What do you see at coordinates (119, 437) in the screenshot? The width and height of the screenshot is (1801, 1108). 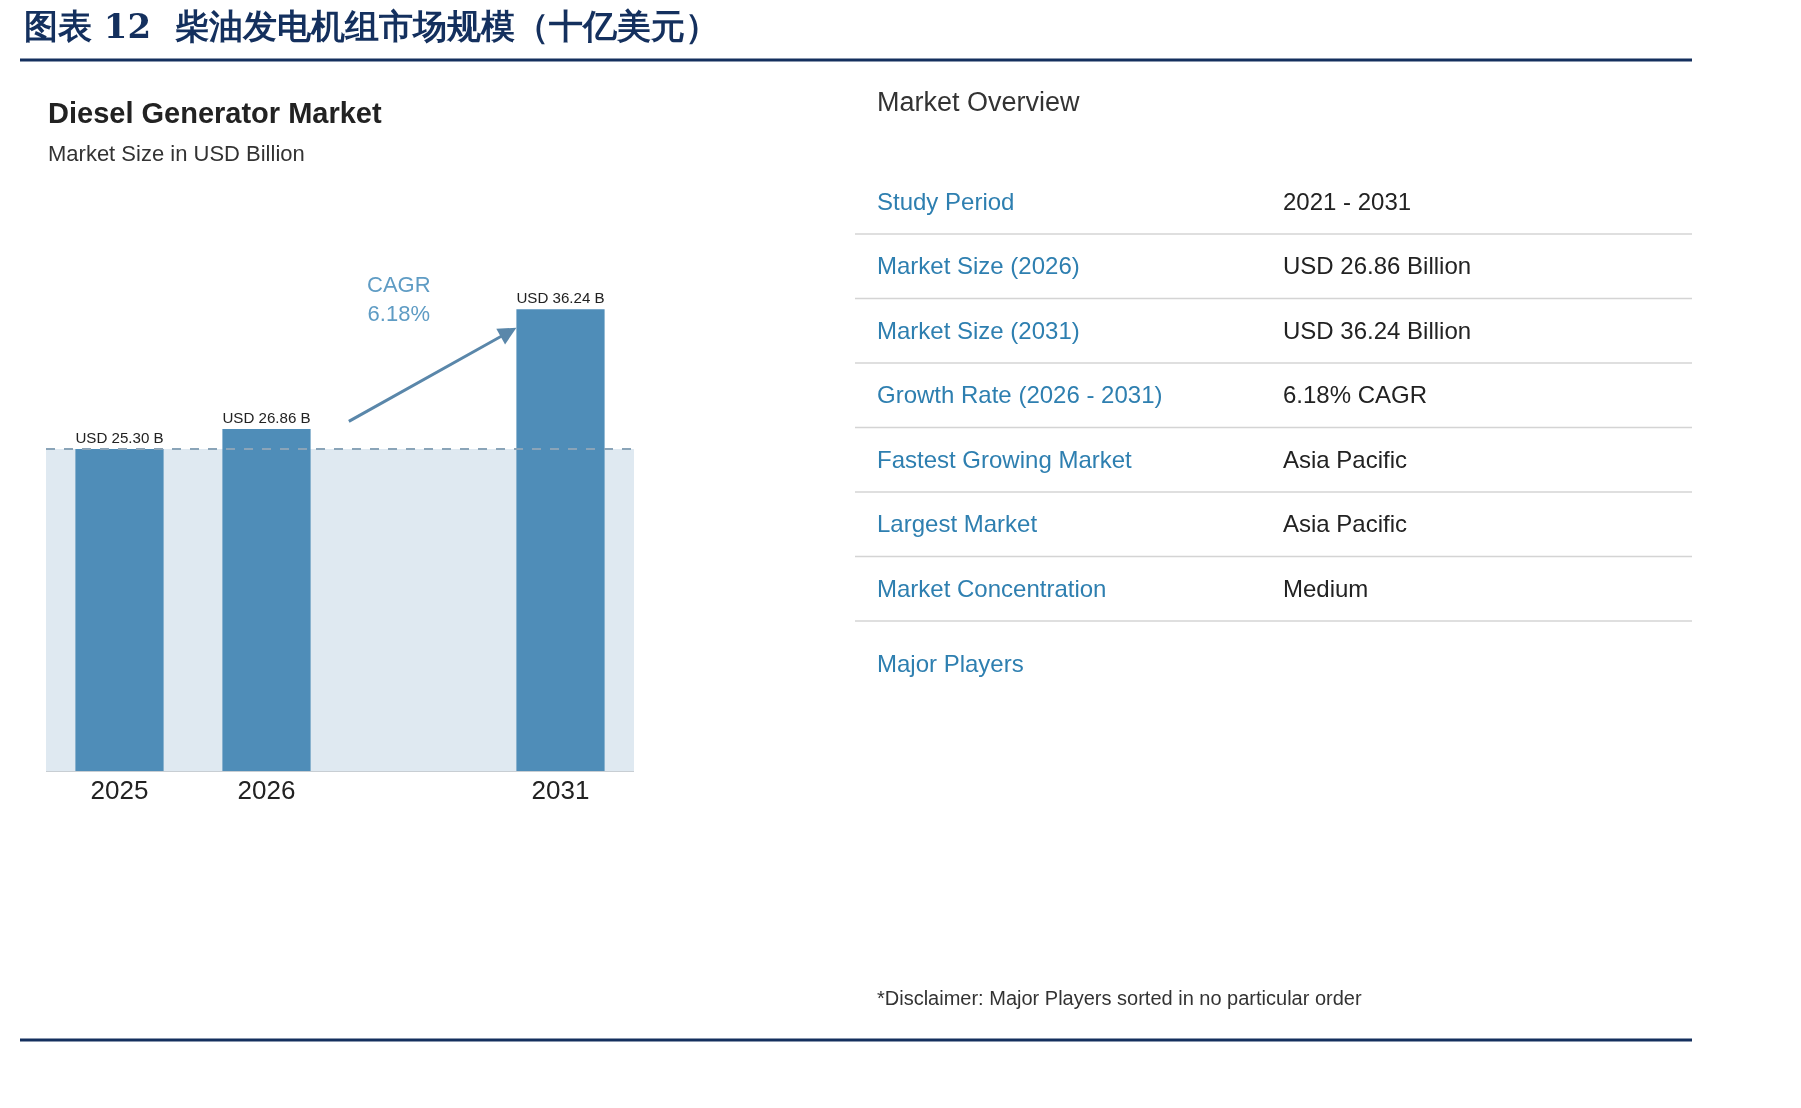 I see `data-label: USD 25.30 B` at bounding box center [119, 437].